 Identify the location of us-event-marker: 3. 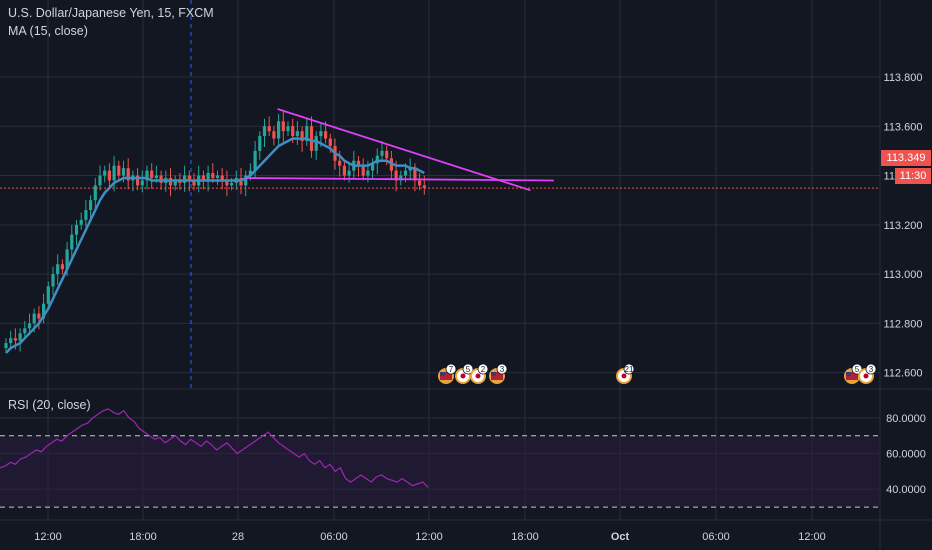
(498, 373).